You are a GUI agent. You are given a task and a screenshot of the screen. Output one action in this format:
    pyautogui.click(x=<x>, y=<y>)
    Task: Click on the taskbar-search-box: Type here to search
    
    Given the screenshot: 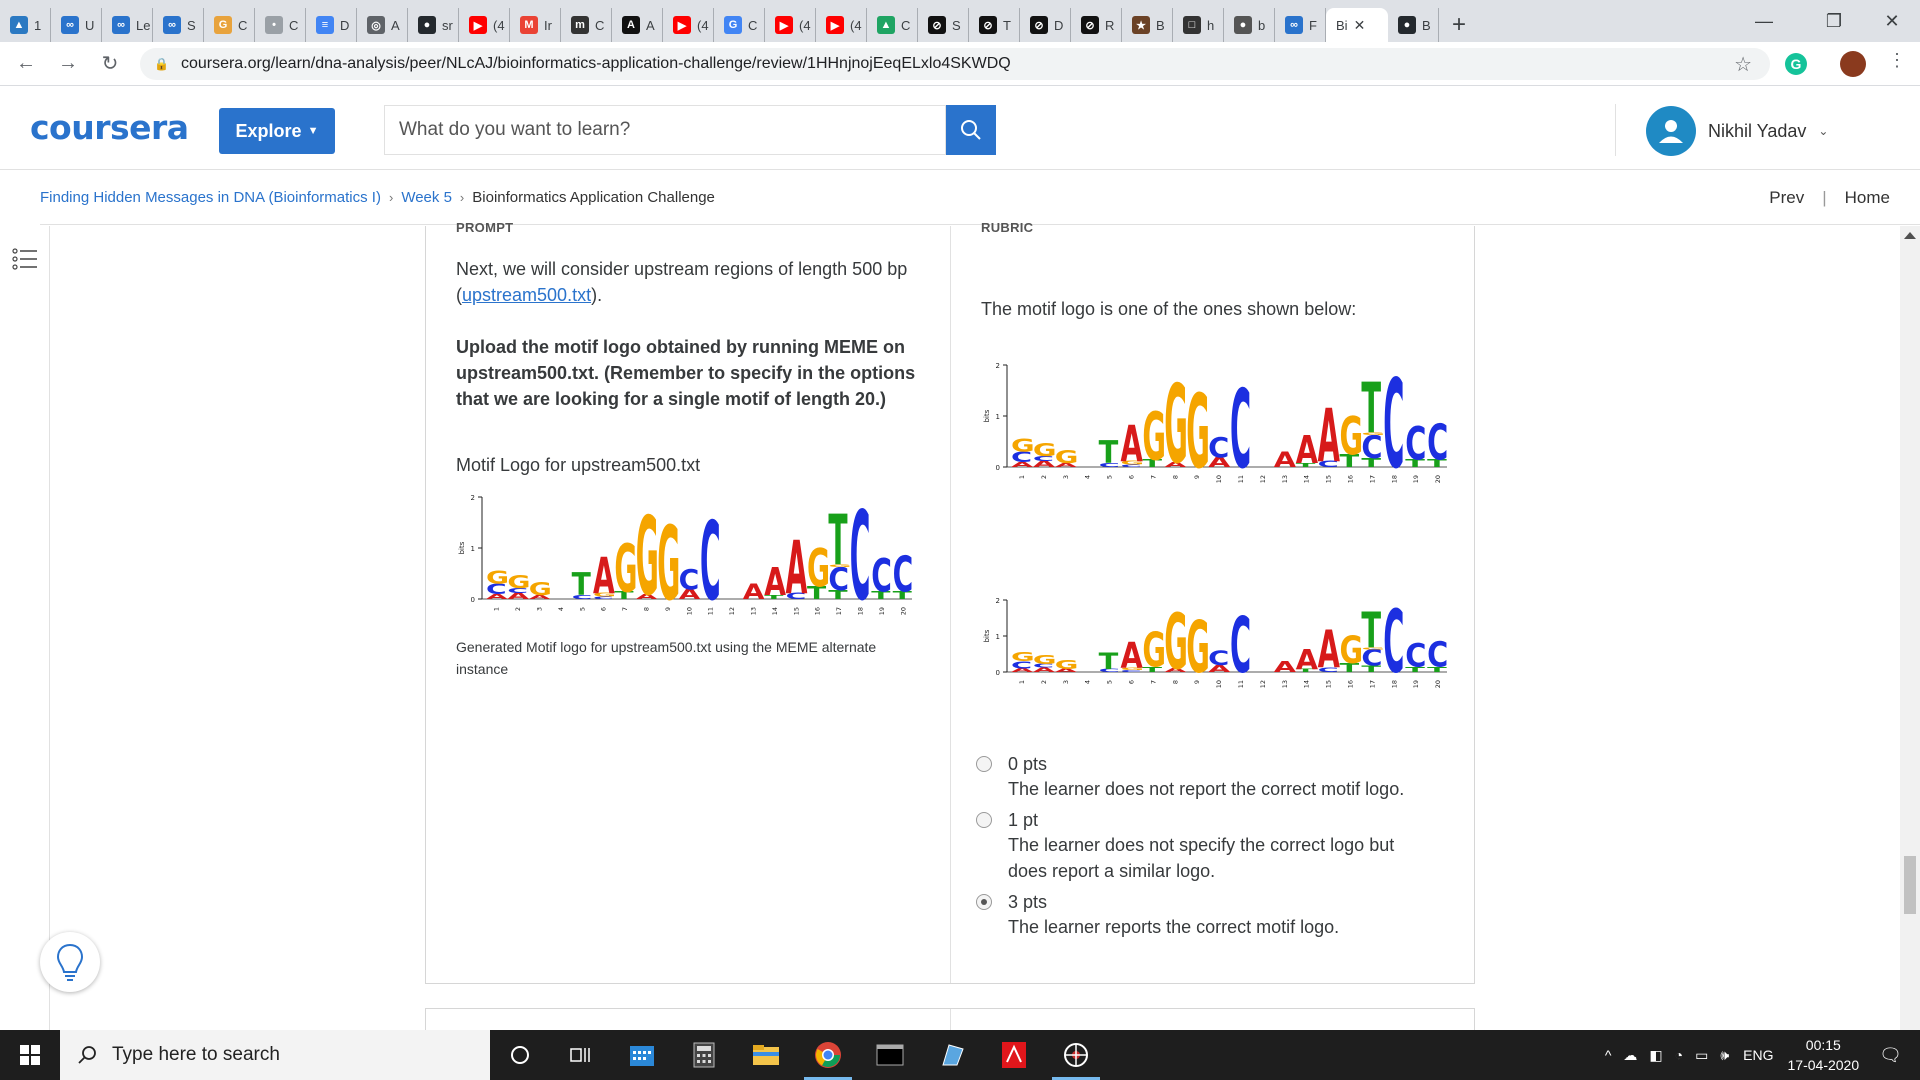 What is the action you would take?
    pyautogui.click(x=275, y=1055)
    